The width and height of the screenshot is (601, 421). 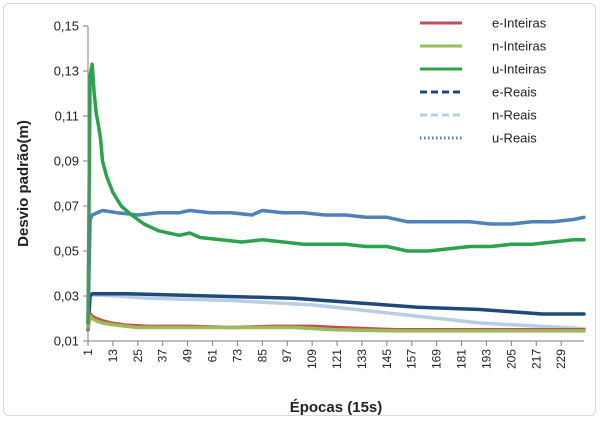 I want to click on y-tick-label: 0,01, so click(x=66, y=341).